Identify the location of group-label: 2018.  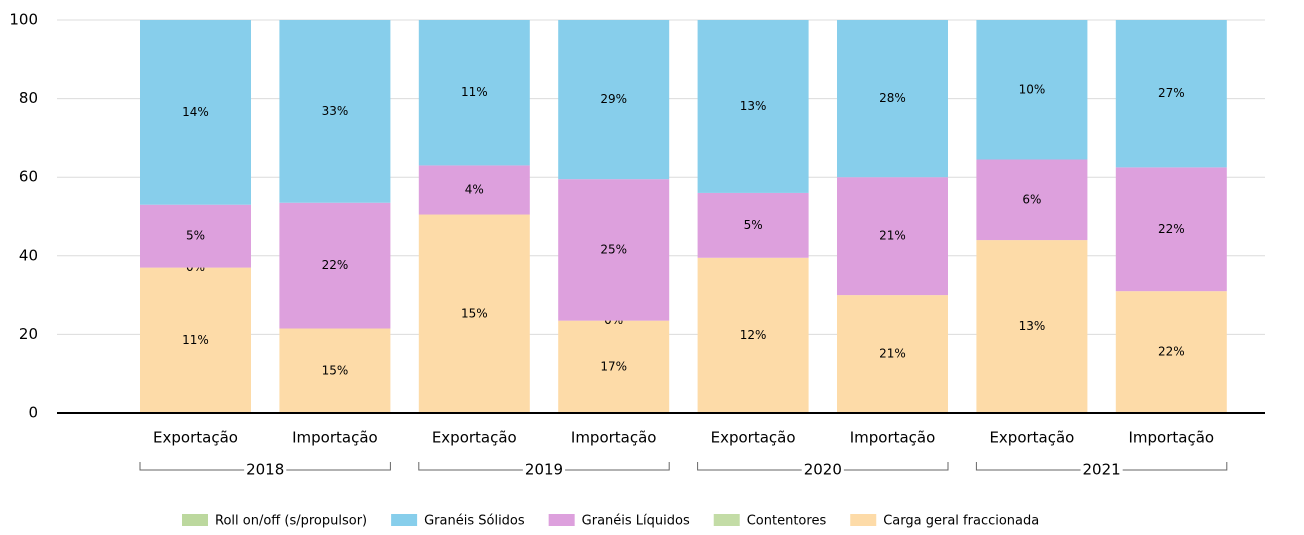
(265, 470).